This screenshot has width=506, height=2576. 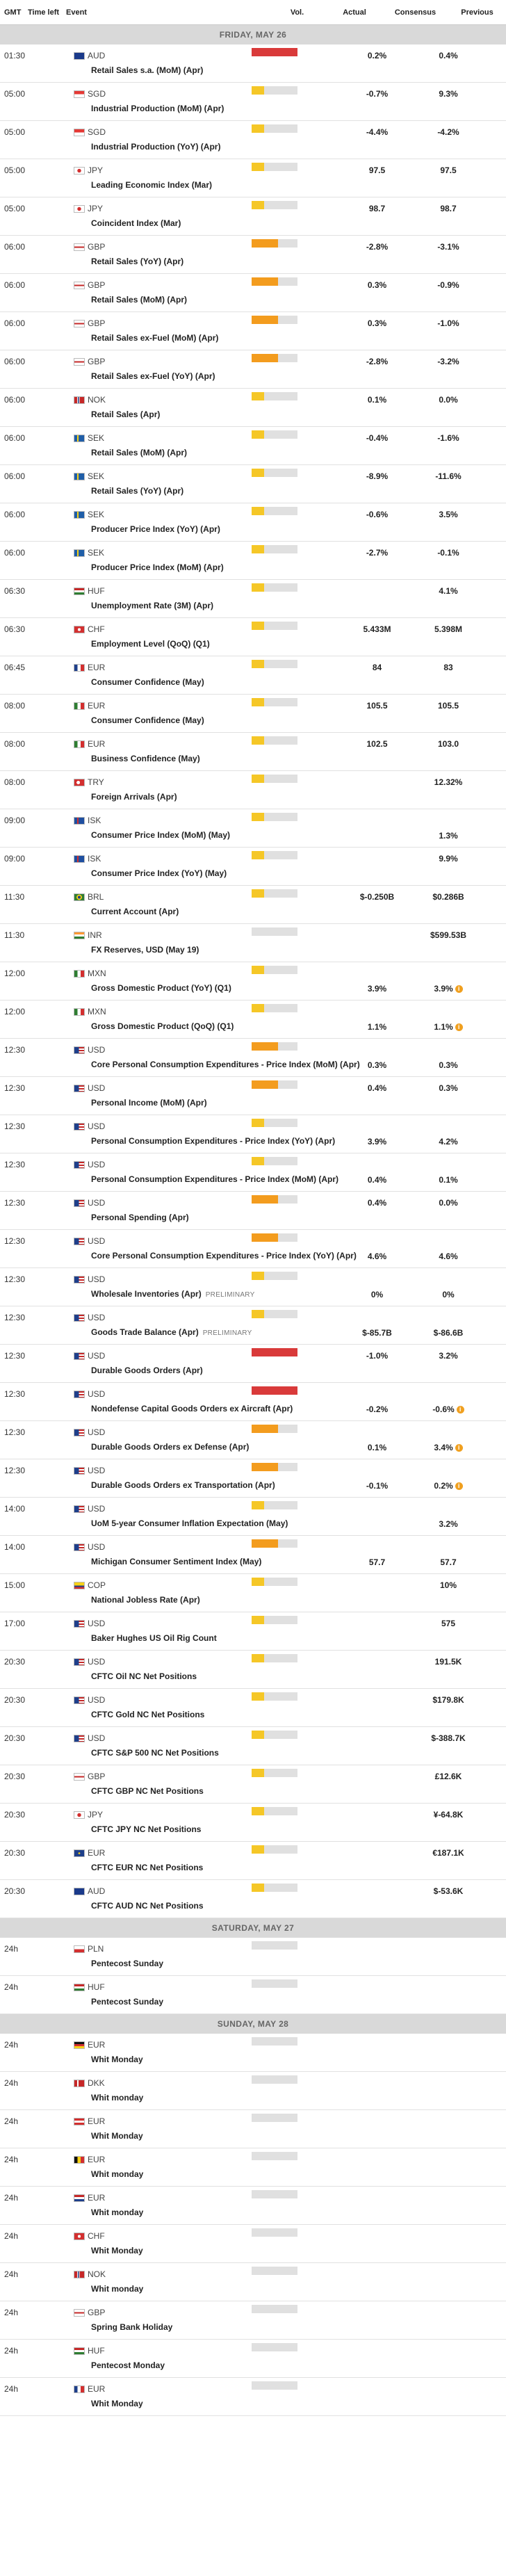 I want to click on event-row: 17:00 USD Baker Hughes US Oil Rig Count 575, so click(x=253, y=1631).